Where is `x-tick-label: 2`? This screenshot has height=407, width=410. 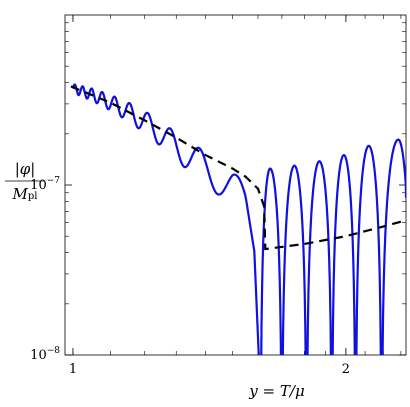
x-tick-label: 2 is located at coordinates (346, 369).